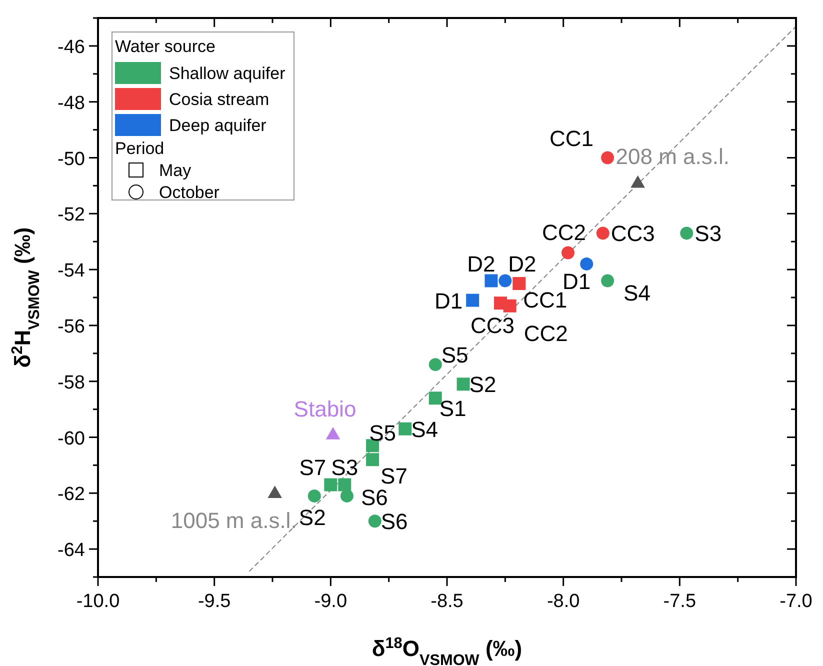 The height and width of the screenshot is (666, 823). Describe the element at coordinates (71, 159) in the screenshot. I see `y-tick-label: -50` at that location.